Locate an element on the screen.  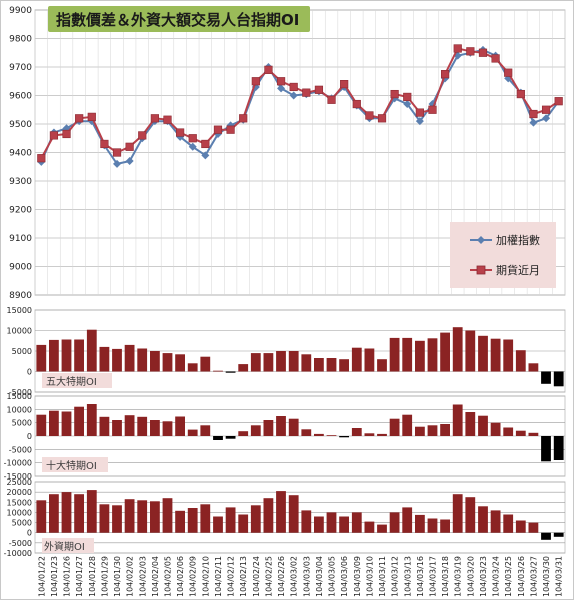
y-tick-label: 9200 is located at coordinates (20, 211).